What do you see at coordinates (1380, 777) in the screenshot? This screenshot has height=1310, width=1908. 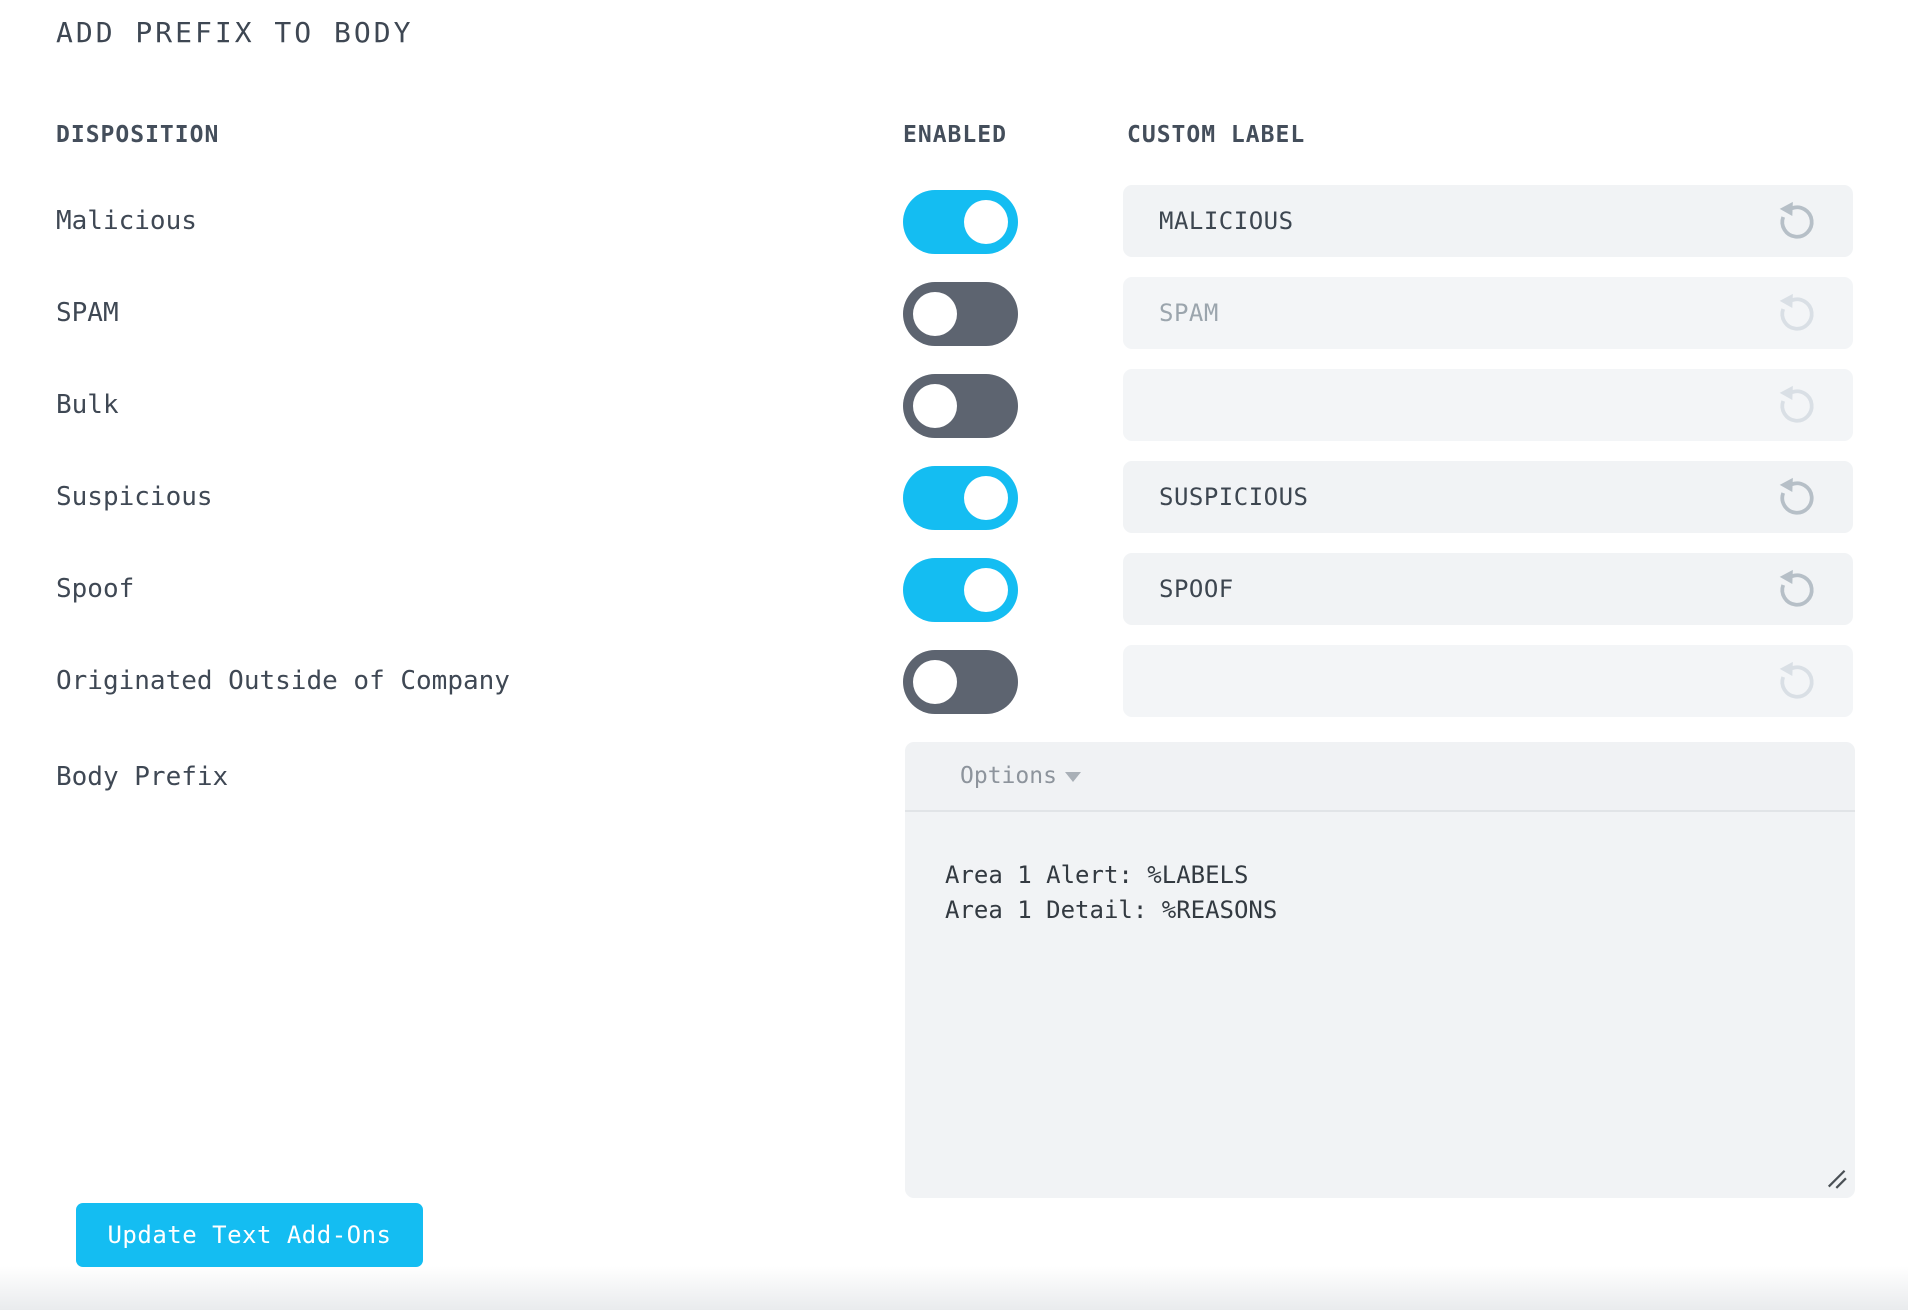 I see `options-dropdown: Options` at bounding box center [1380, 777].